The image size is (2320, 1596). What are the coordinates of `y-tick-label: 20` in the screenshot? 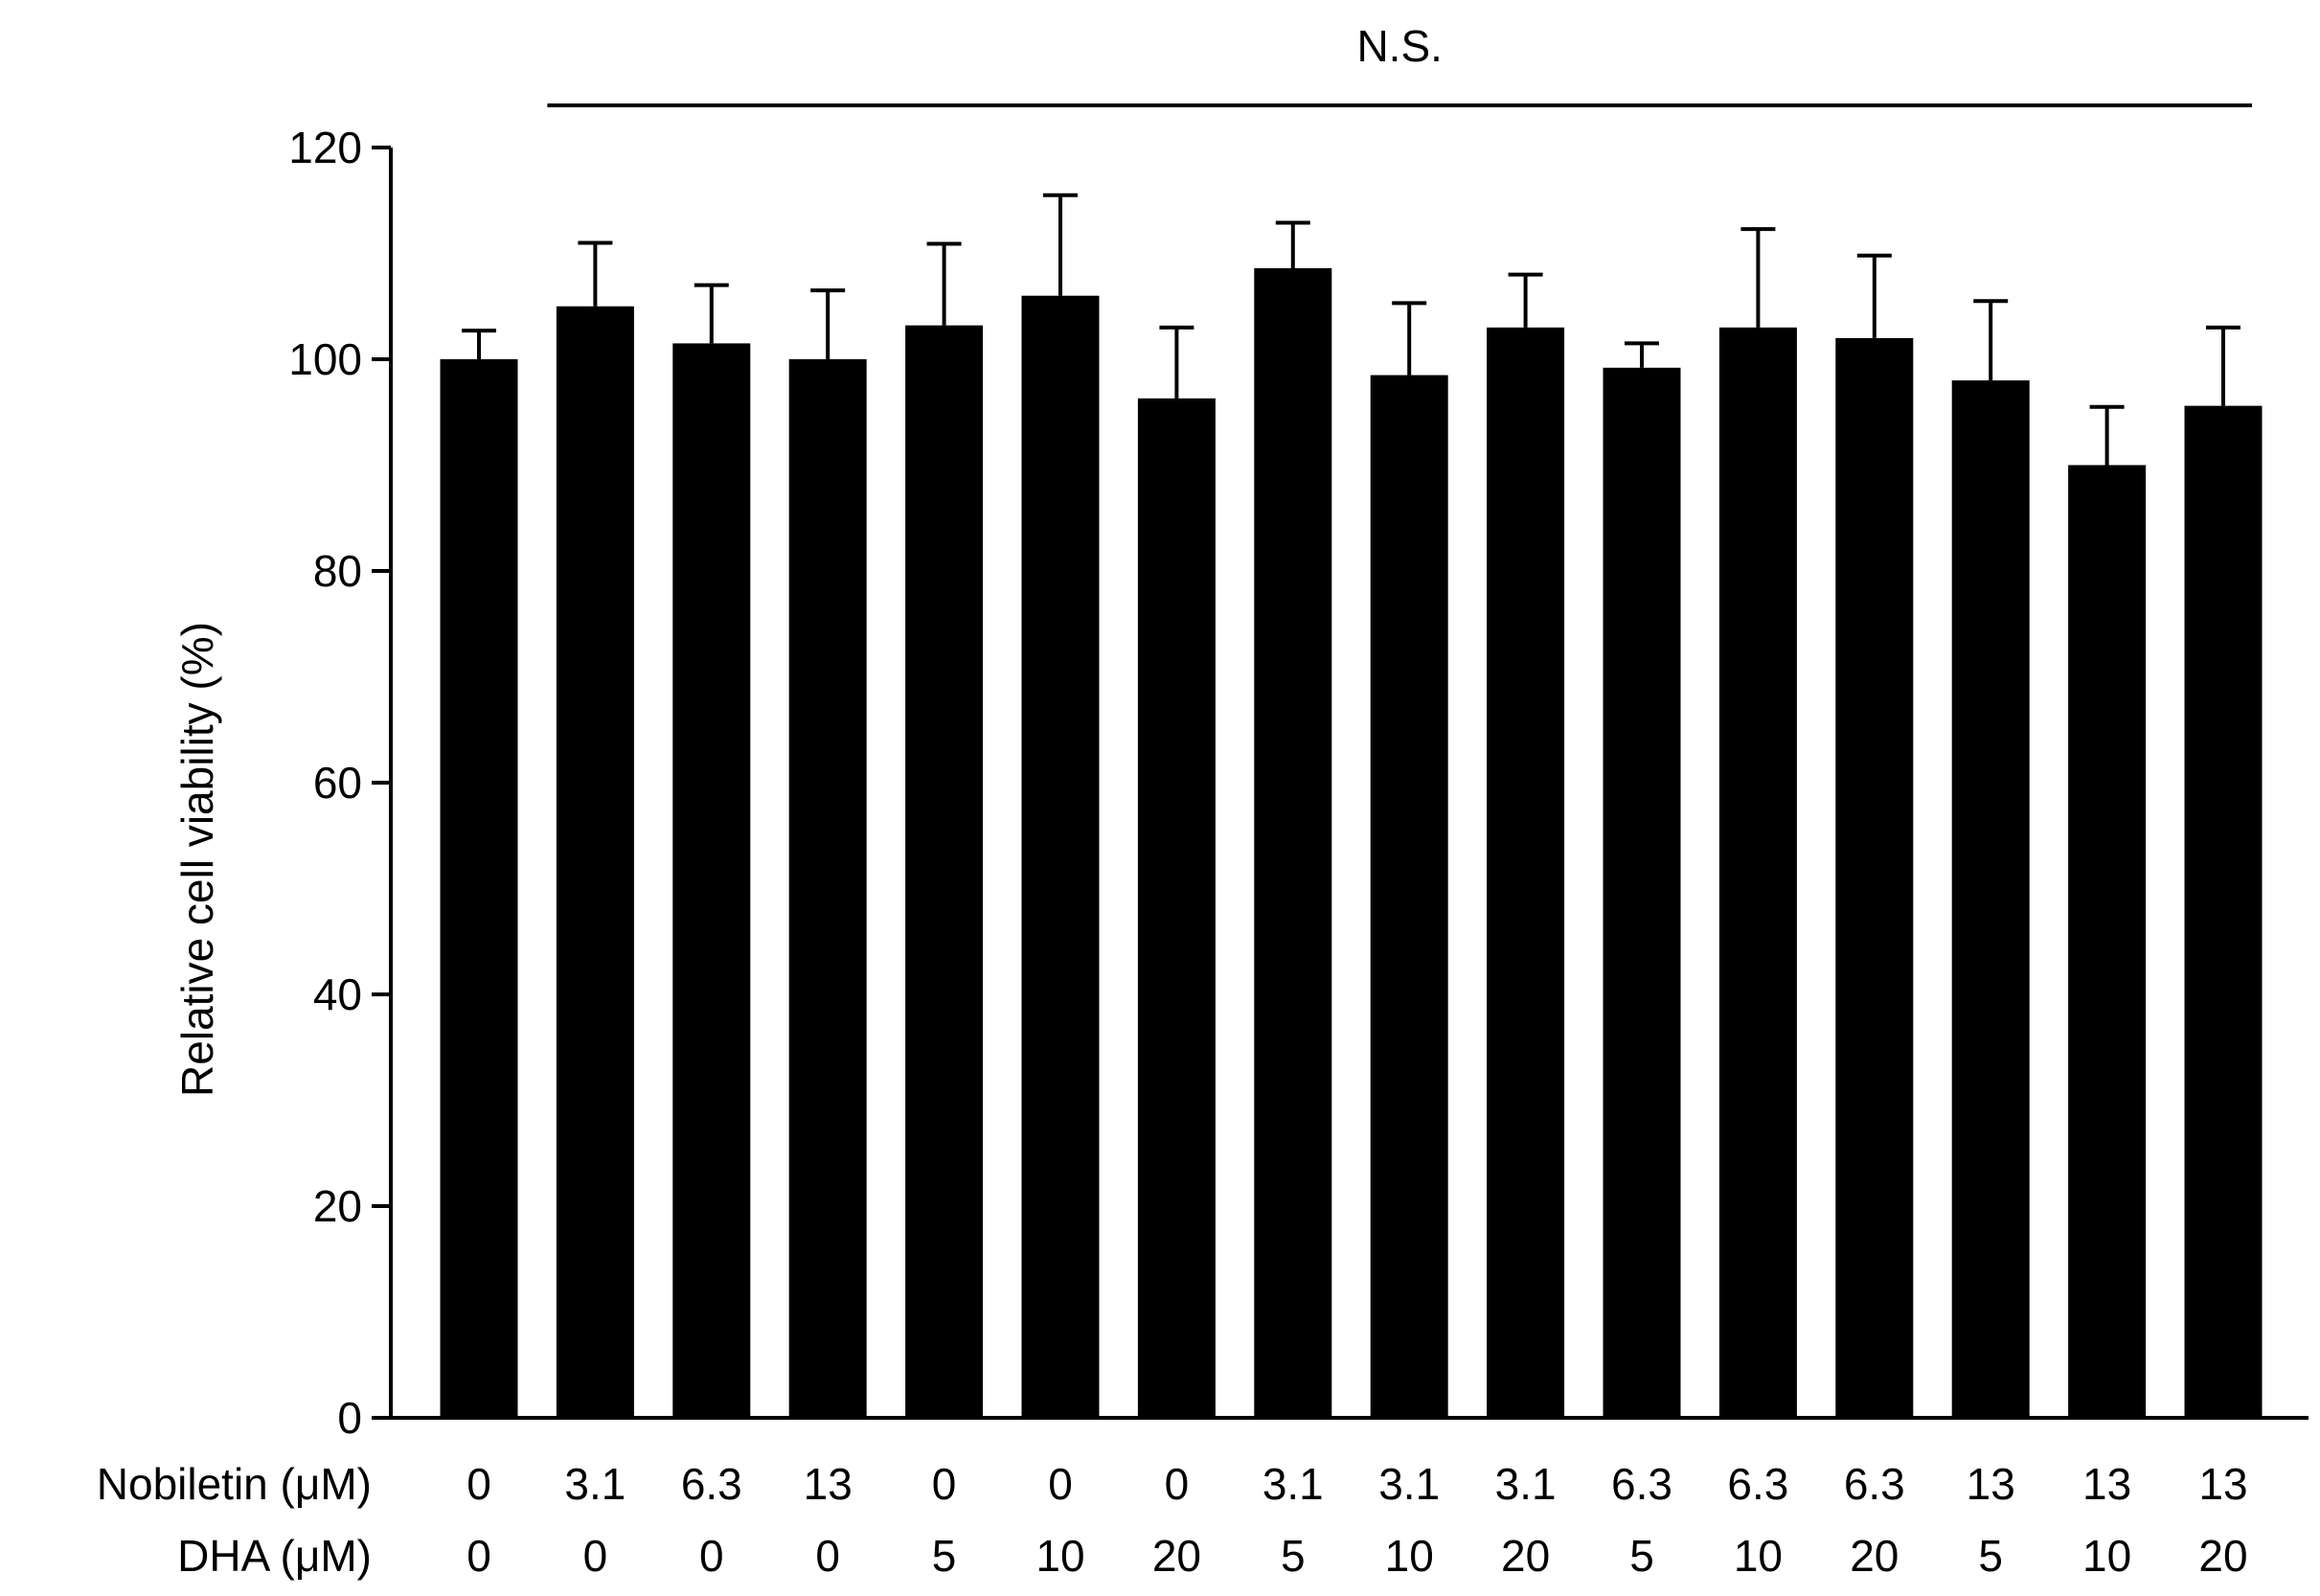 It's located at (337, 1206).